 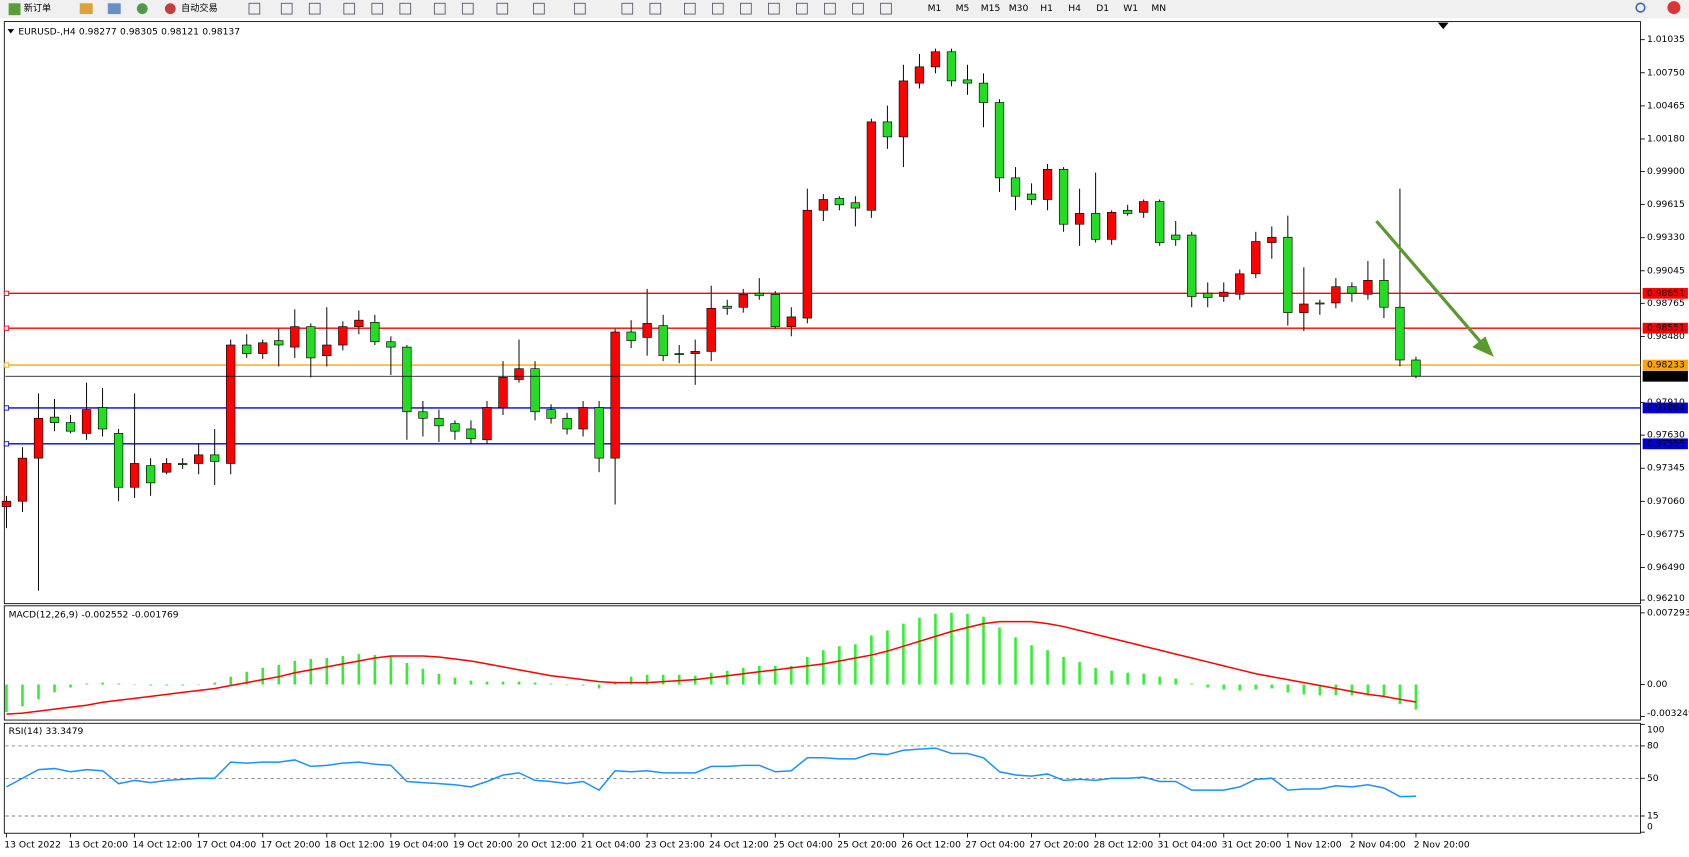 I want to click on notification-icon, so click(x=1674, y=8).